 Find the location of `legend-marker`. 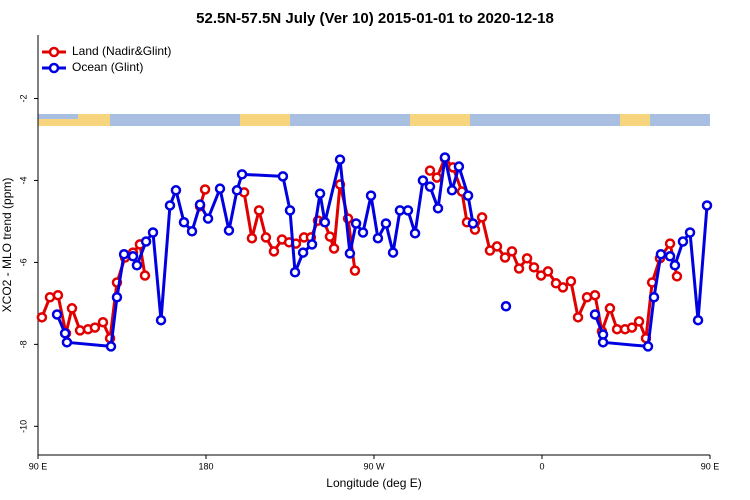

legend-marker is located at coordinates (54, 68).